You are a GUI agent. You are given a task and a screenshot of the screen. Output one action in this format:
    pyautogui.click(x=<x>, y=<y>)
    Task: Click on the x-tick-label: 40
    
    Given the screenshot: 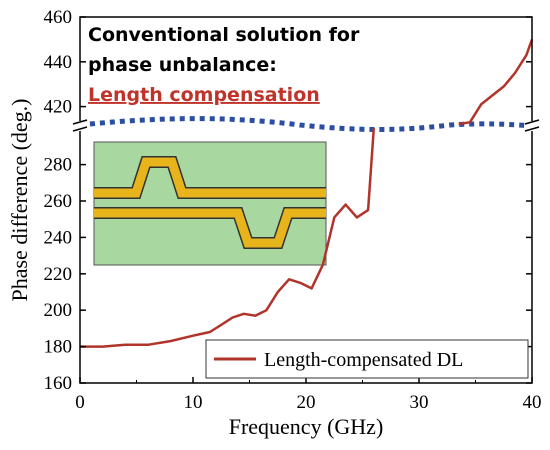 What is the action you would take?
    pyautogui.click(x=532, y=402)
    